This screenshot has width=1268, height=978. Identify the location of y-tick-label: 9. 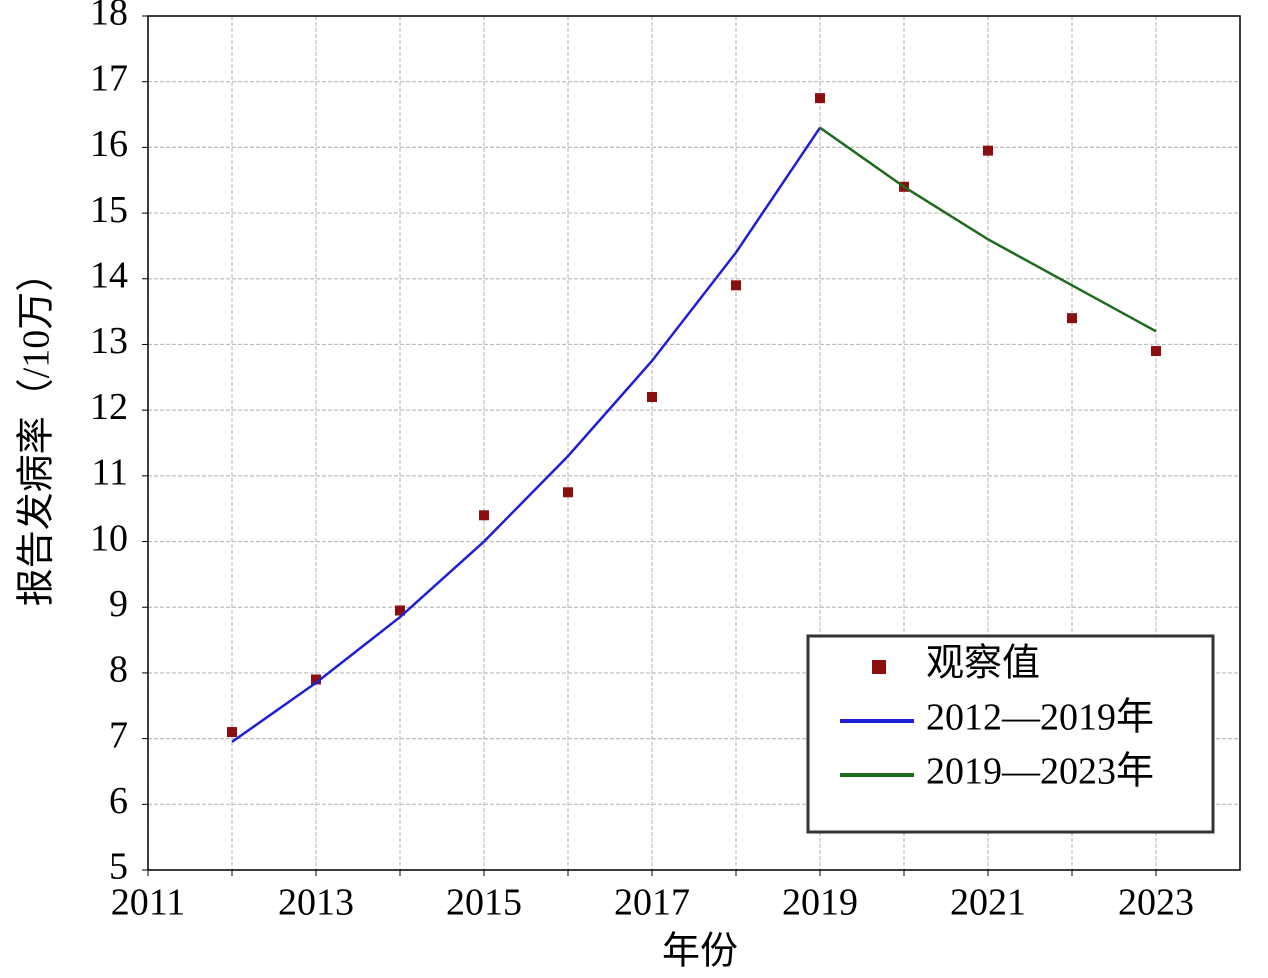
(118, 604).